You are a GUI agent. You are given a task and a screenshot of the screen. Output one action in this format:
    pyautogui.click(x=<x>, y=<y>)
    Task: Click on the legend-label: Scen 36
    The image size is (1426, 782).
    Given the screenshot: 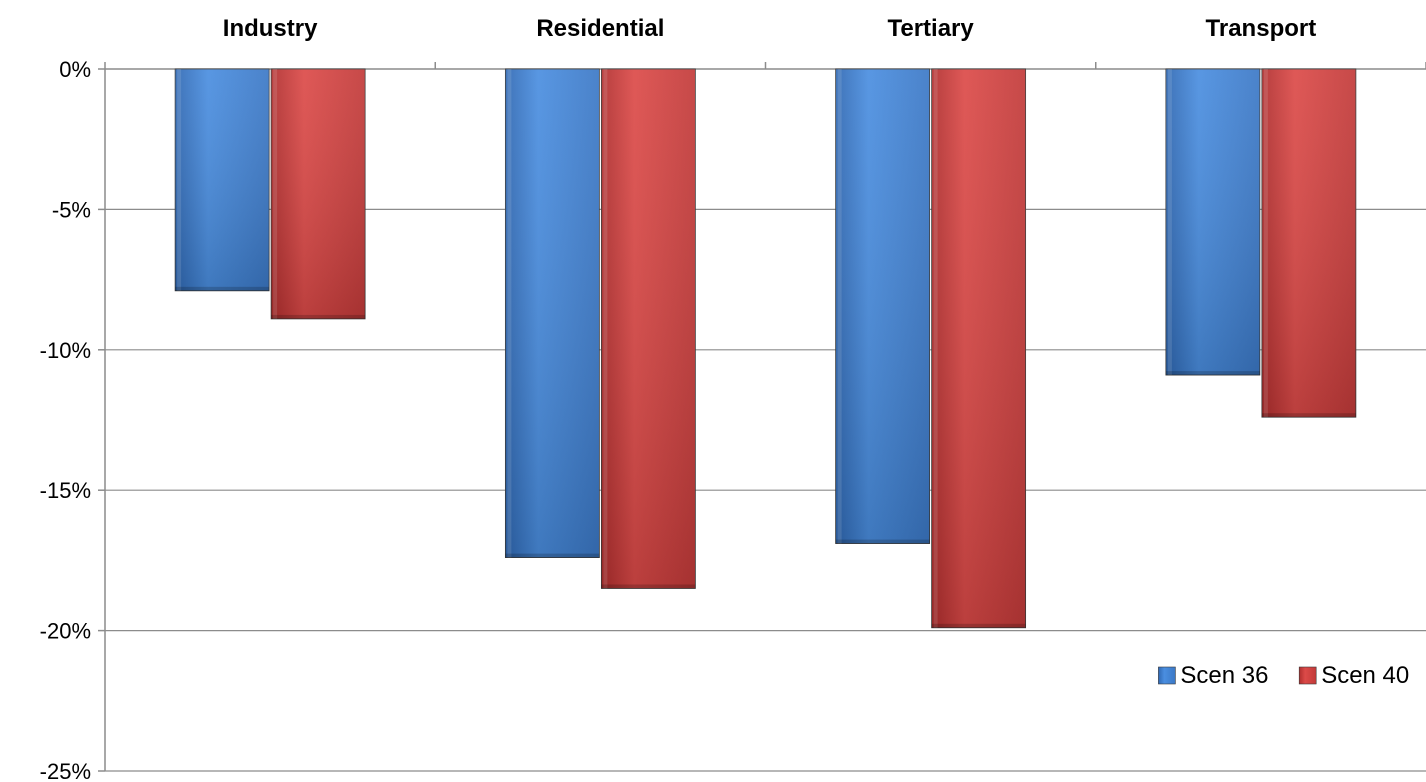 What is the action you would take?
    pyautogui.click(x=1224, y=675)
    